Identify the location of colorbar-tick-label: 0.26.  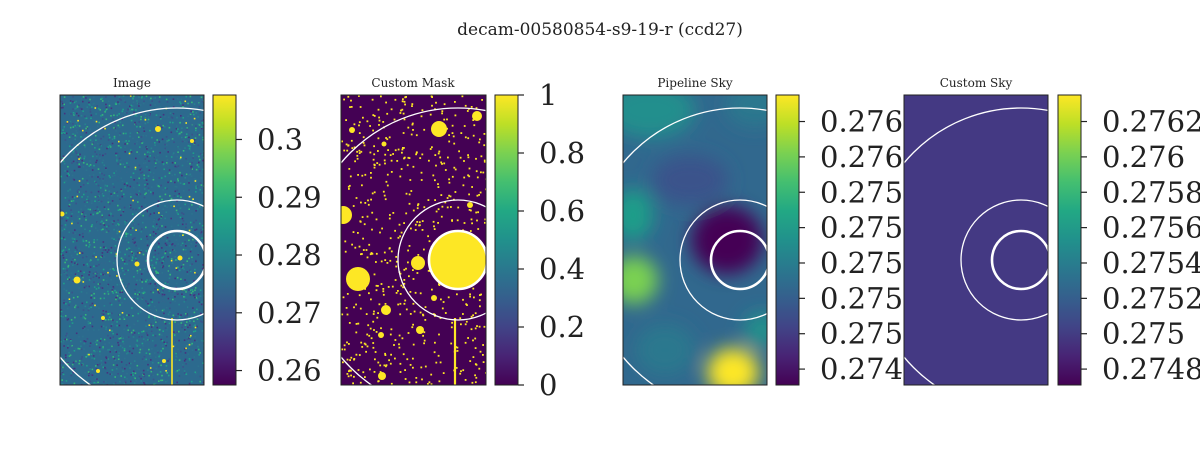
(289, 371).